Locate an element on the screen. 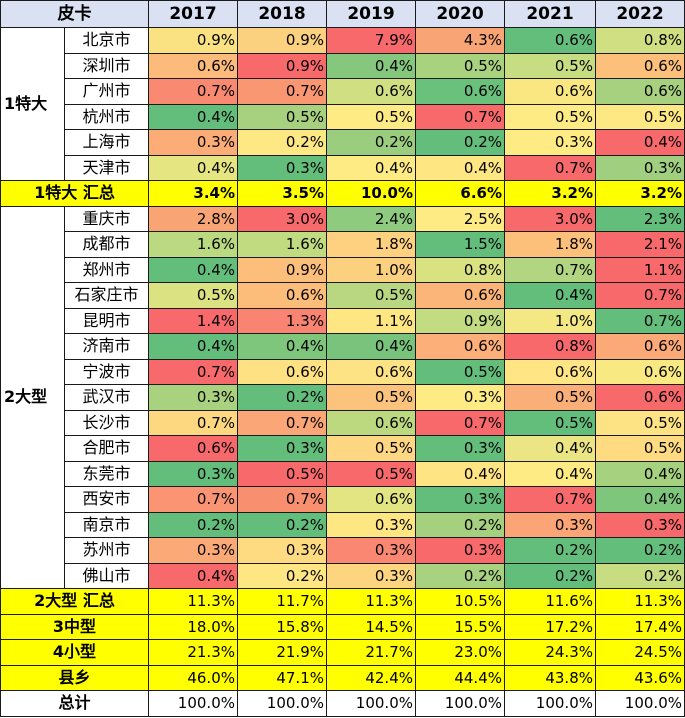 This screenshot has width=685, height=718. summary-value: 42.4% is located at coordinates (371, 677).